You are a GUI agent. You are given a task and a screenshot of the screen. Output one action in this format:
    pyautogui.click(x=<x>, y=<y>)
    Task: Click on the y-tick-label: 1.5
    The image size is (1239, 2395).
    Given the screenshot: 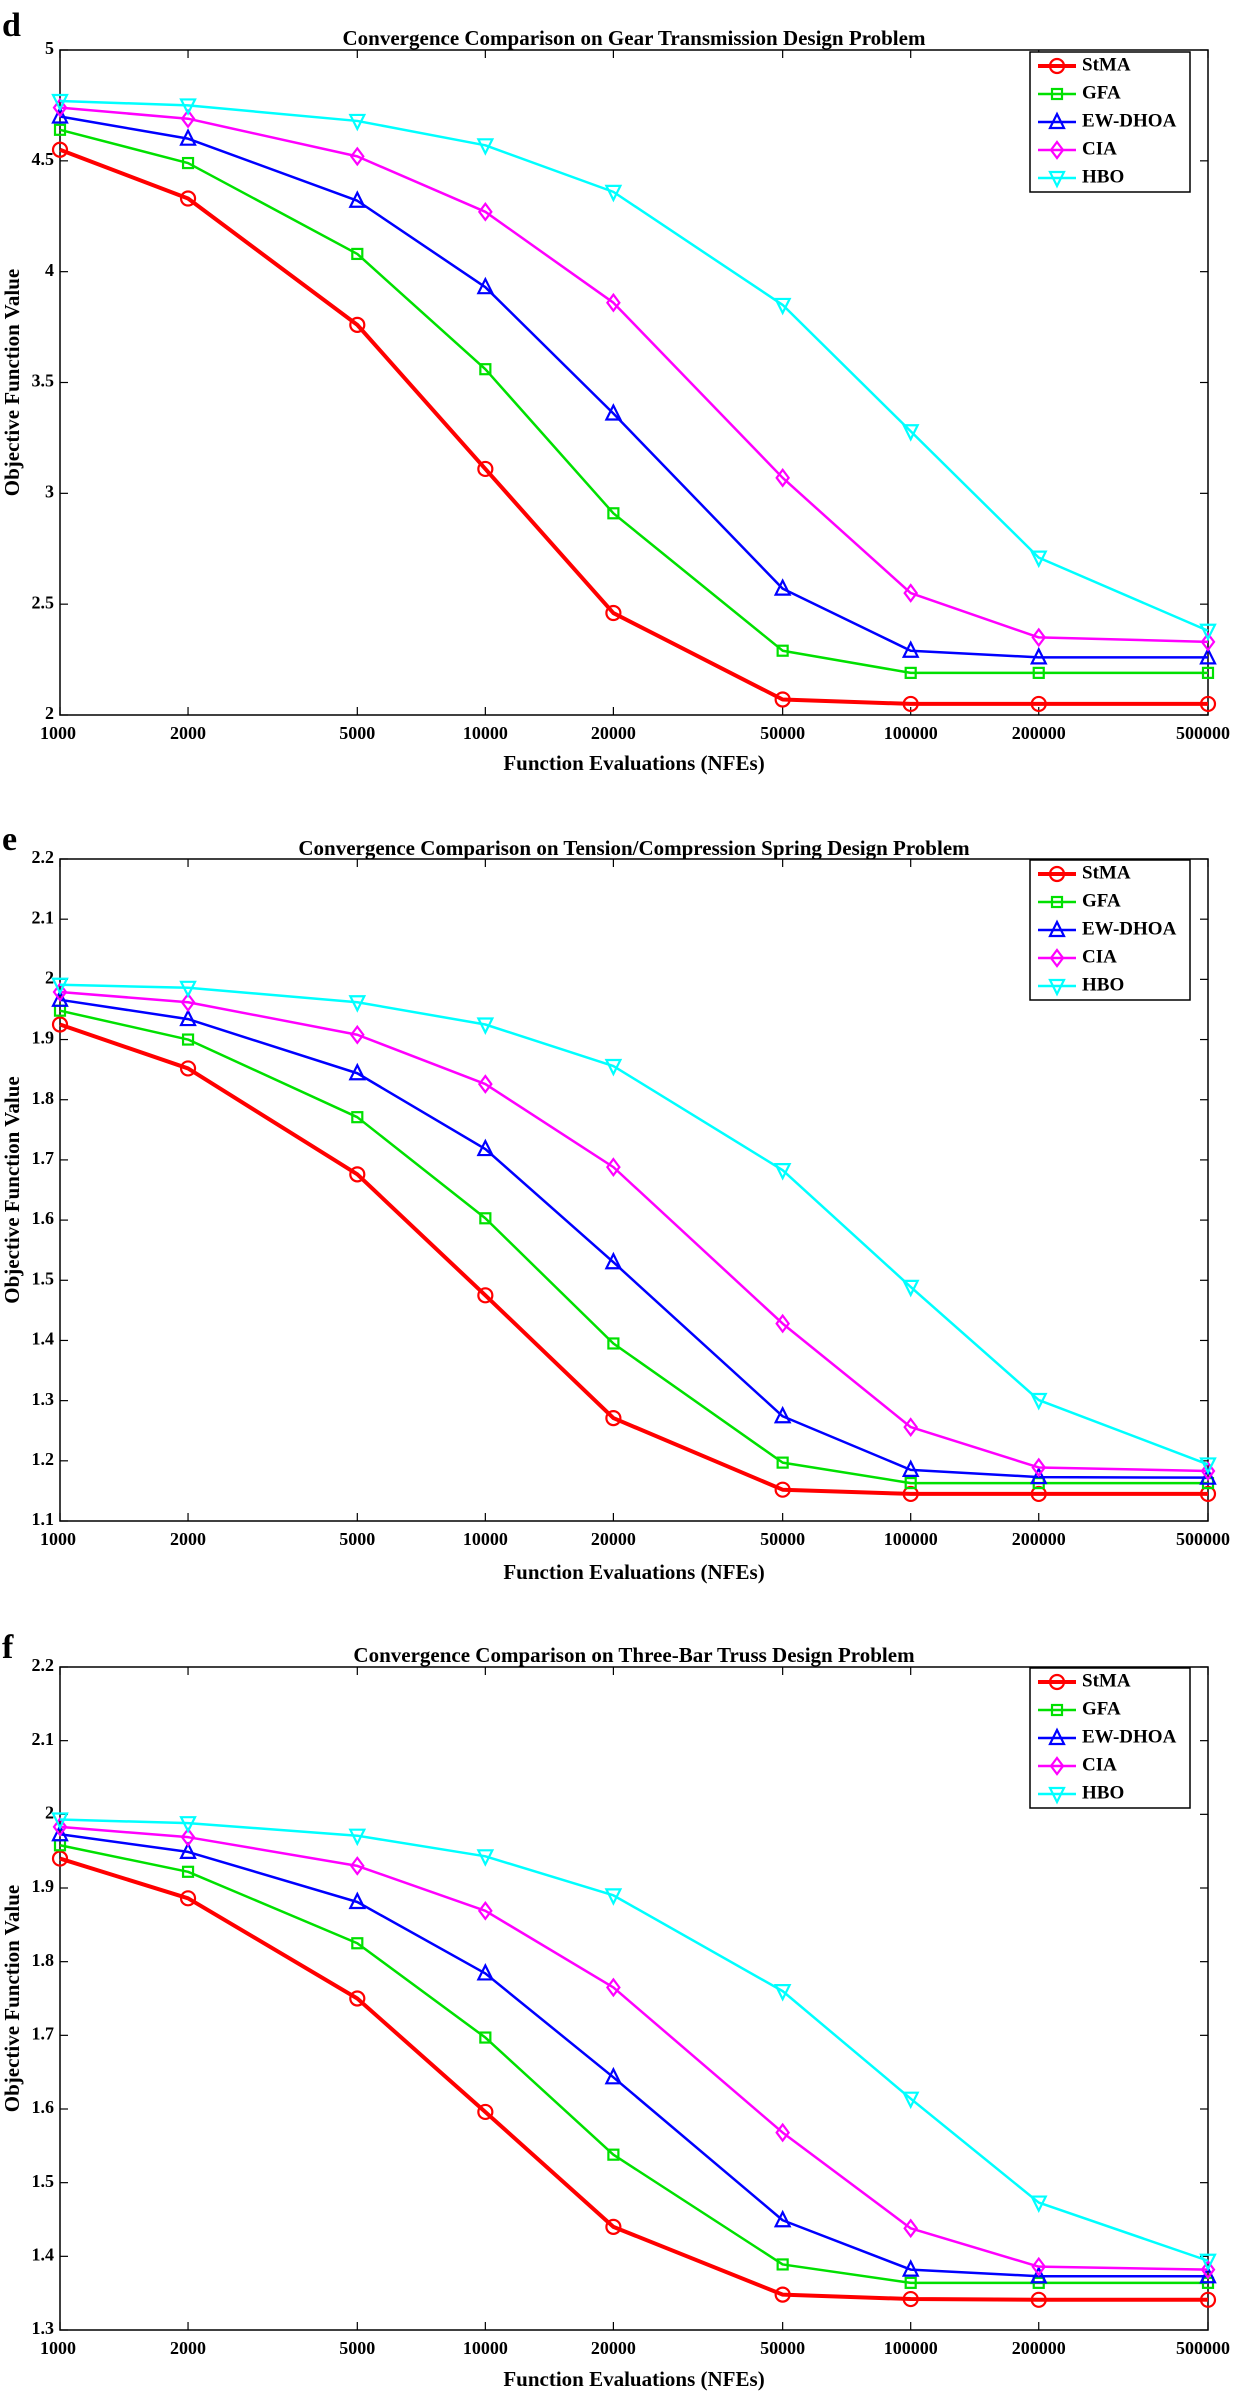 What is the action you would take?
    pyautogui.click(x=43, y=2181)
    